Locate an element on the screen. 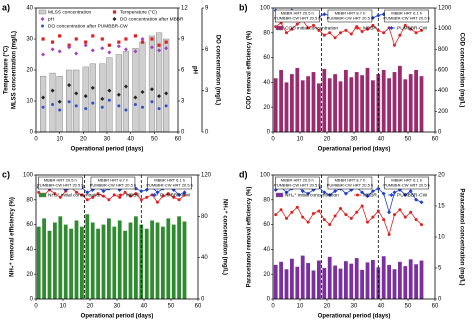  y-tick-label: 30 is located at coordinates (29, 40).